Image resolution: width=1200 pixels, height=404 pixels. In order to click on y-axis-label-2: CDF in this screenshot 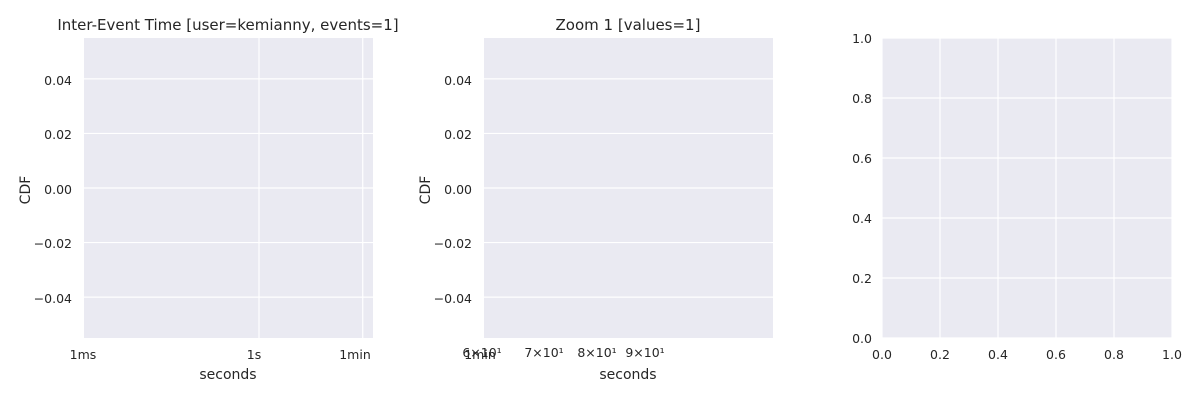, I will do `click(426, 190)`.